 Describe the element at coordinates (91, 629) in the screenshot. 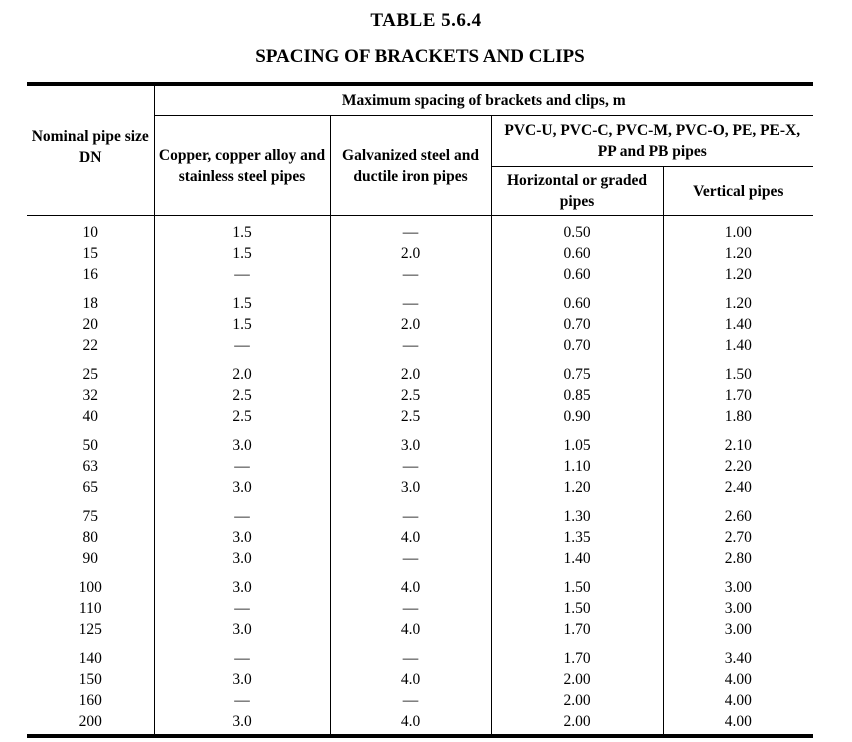

I see `cell-nominal-size: 125` at that location.